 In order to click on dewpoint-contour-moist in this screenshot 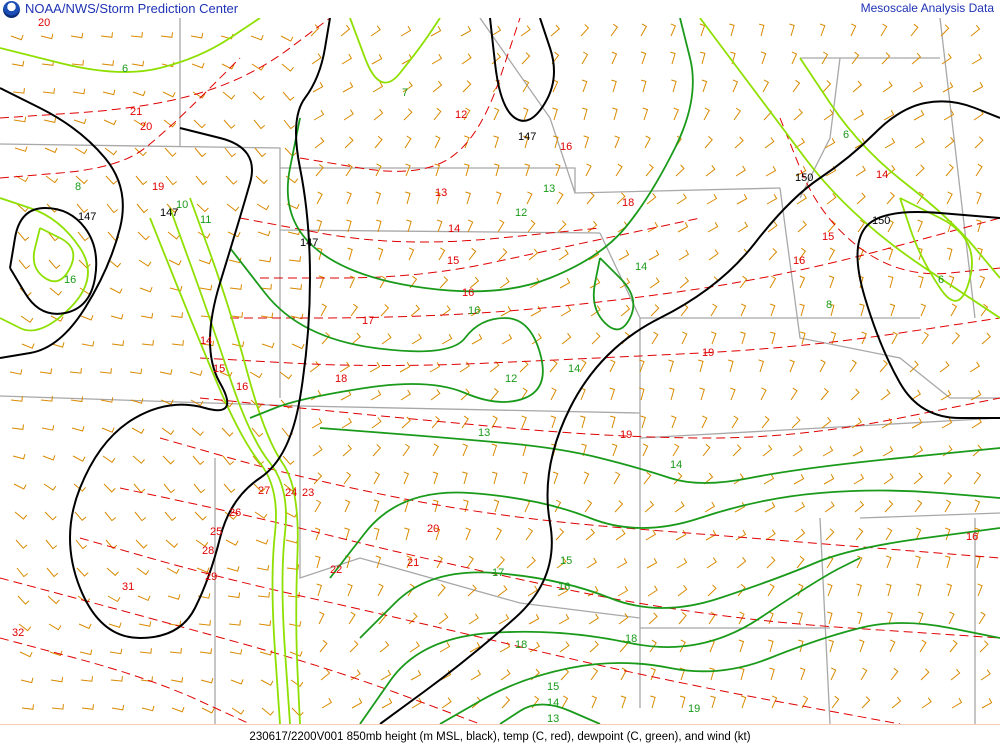, I will do `click(719, 673)`.